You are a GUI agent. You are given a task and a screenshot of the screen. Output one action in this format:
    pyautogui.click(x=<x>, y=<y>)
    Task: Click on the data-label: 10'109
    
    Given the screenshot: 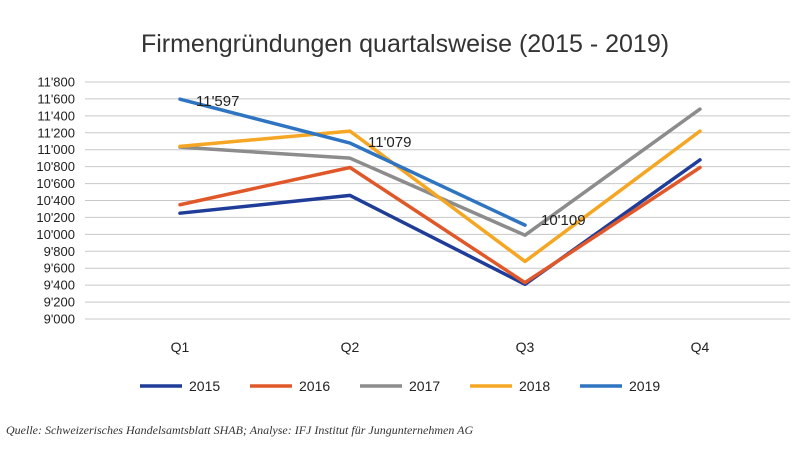 What is the action you would take?
    pyautogui.click(x=563, y=220)
    